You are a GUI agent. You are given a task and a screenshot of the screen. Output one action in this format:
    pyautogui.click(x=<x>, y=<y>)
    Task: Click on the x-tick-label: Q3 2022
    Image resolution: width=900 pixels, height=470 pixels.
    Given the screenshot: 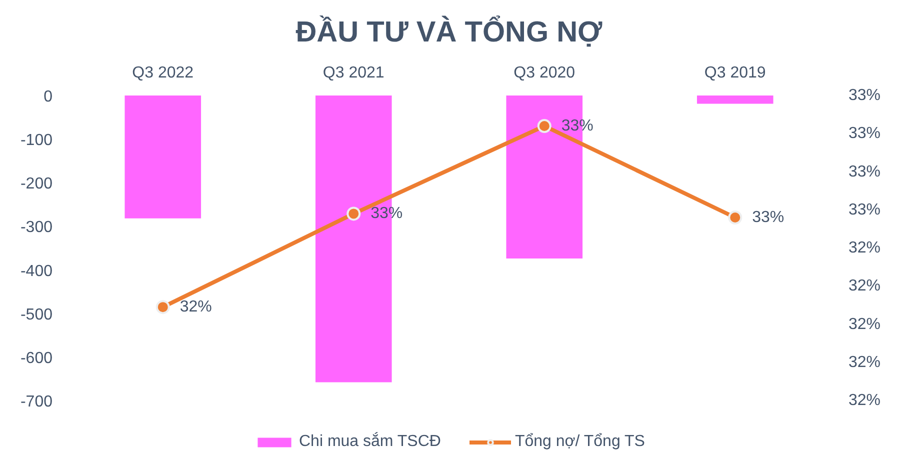 What is the action you would take?
    pyautogui.click(x=163, y=73)
    